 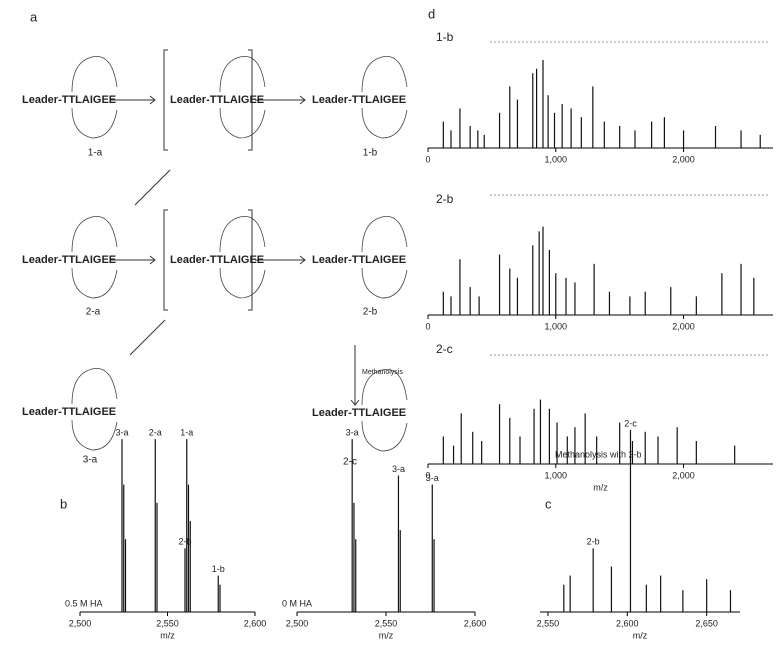 What do you see at coordinates (445, 199) in the screenshot?
I see `spectrum-title: 2-b` at bounding box center [445, 199].